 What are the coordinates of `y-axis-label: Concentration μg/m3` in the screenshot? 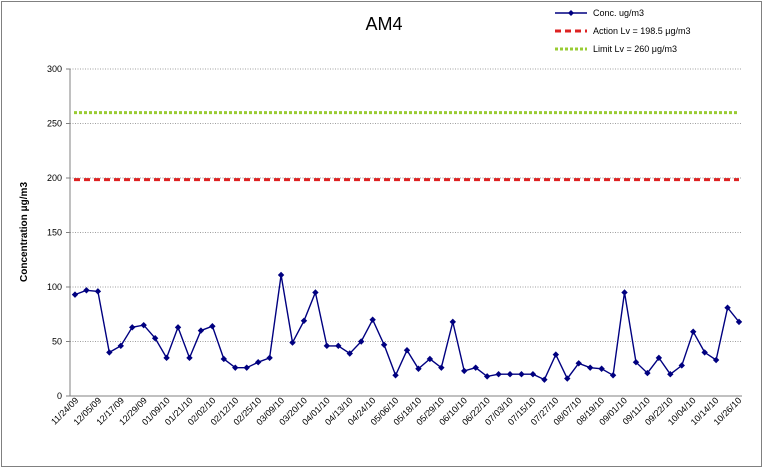 It's located at (24, 232).